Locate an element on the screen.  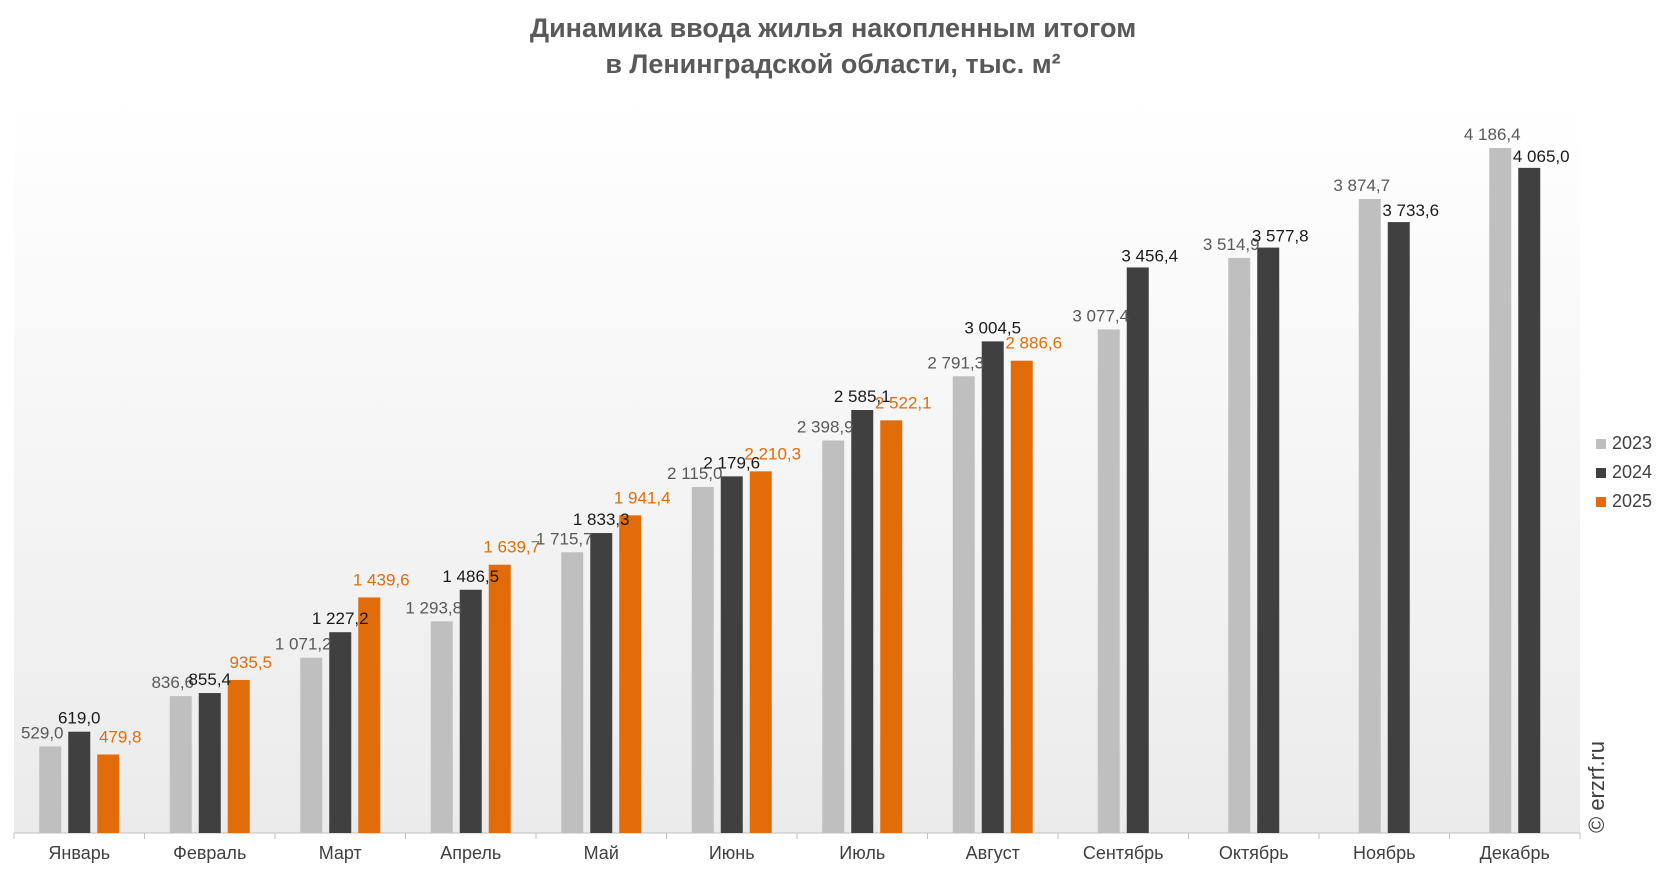
data-label-2025: 1 639,7 is located at coordinates (511, 547).